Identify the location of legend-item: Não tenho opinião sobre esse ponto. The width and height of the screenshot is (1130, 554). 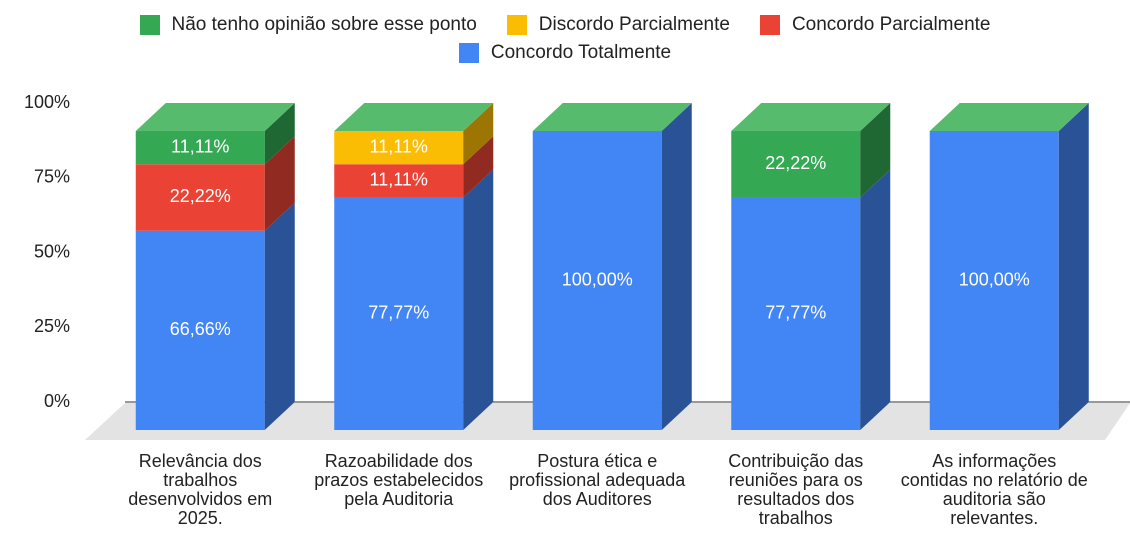
(308, 25).